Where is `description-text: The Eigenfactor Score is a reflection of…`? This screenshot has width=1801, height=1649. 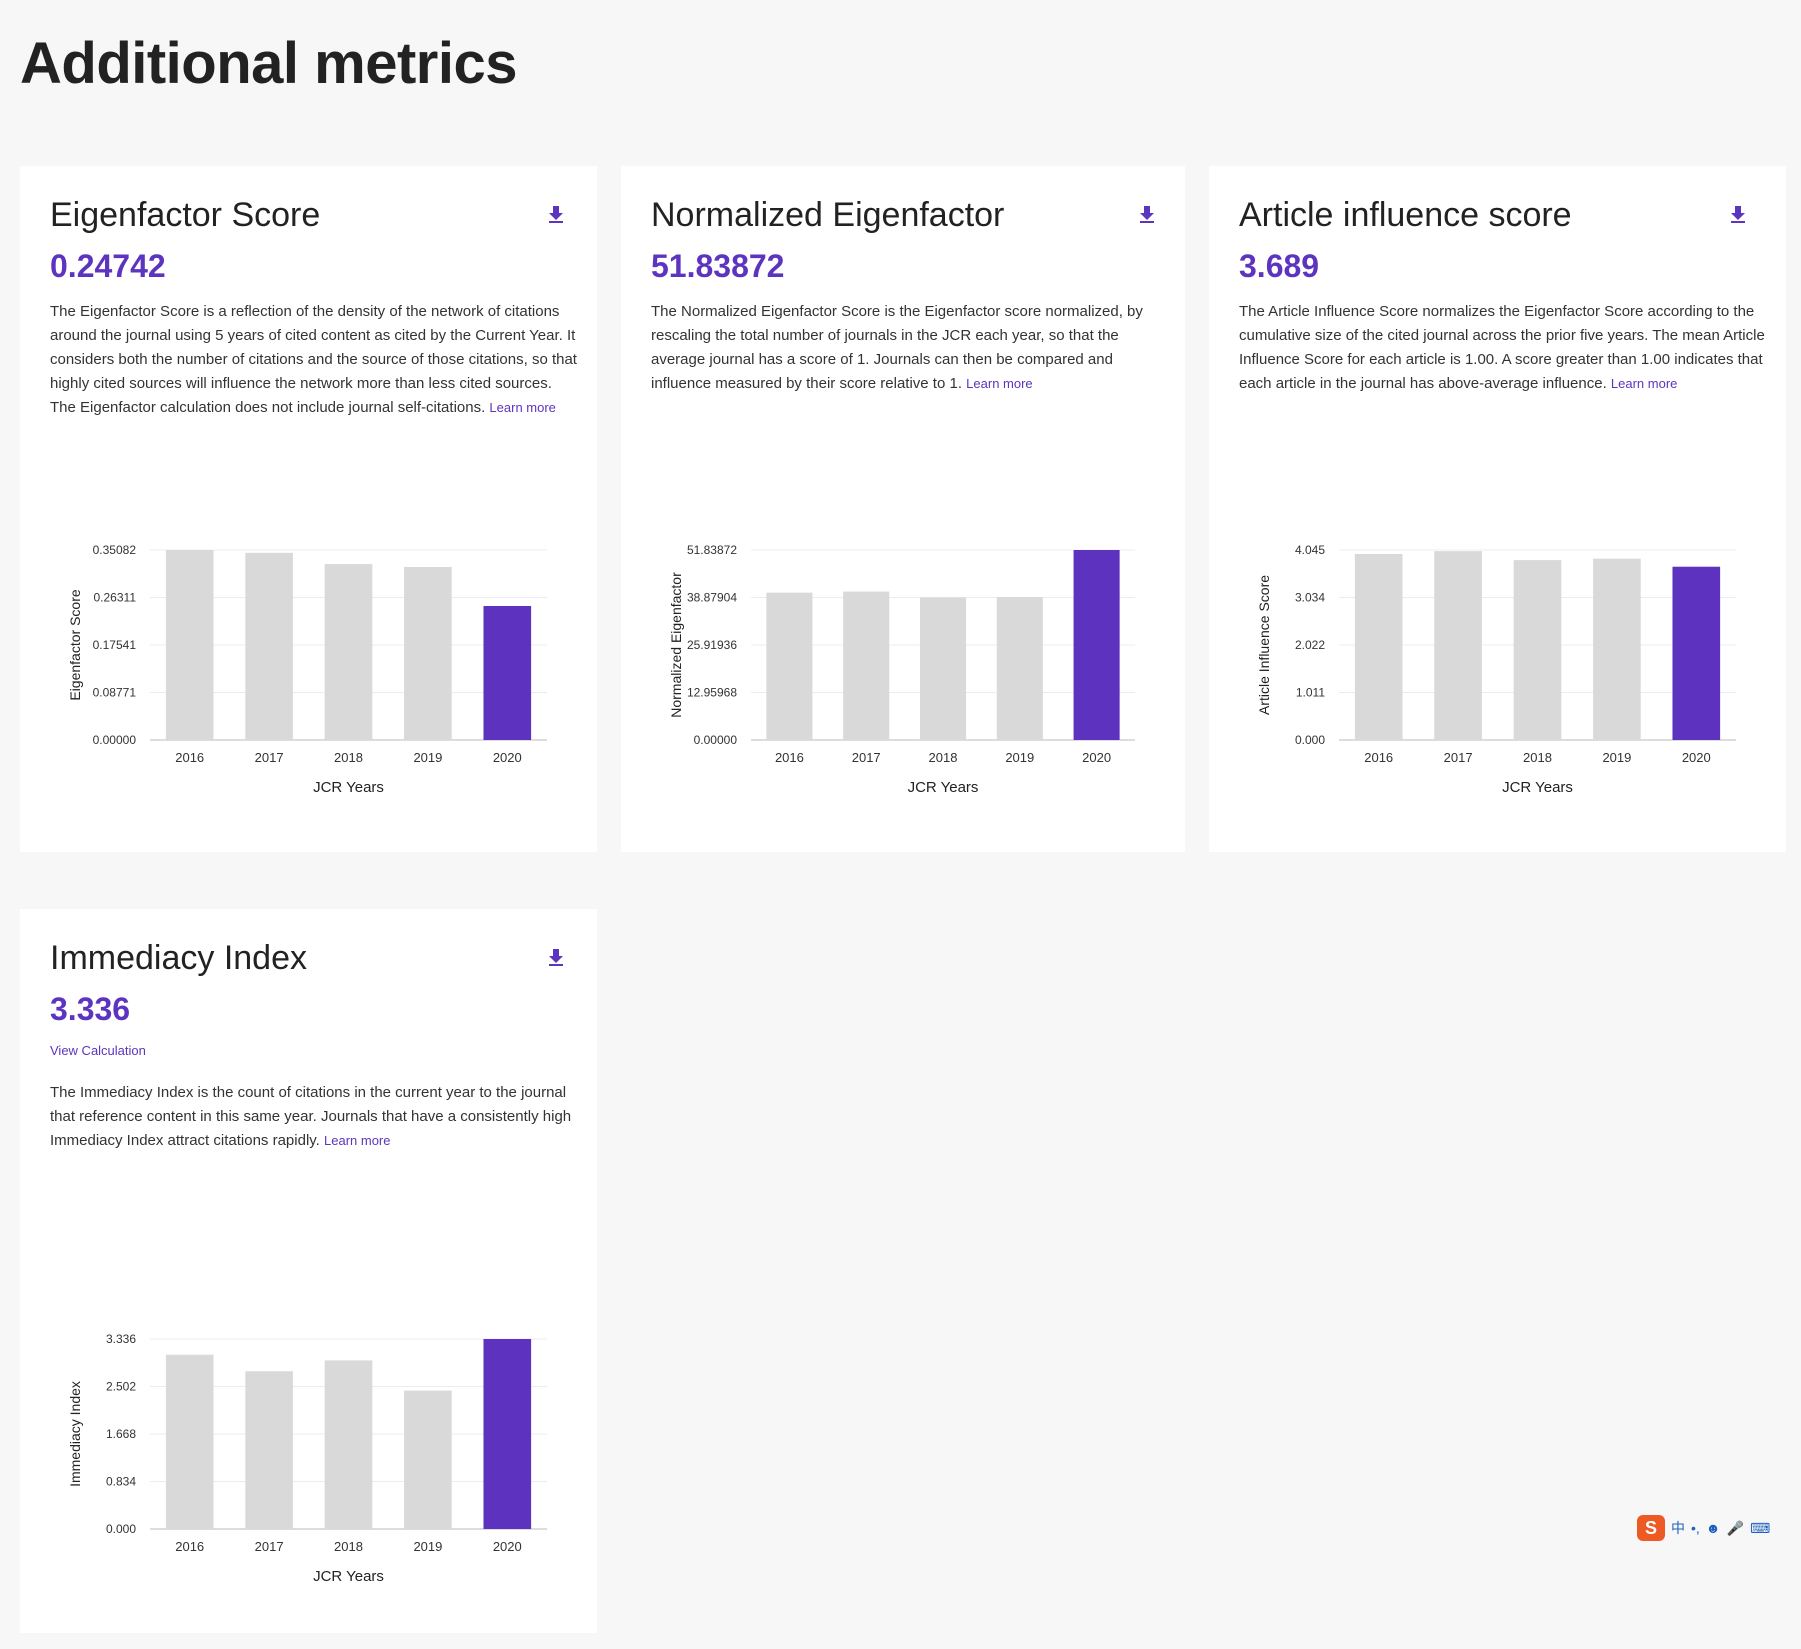 description-text: The Eigenfactor Score is a reflection of… is located at coordinates (313, 359).